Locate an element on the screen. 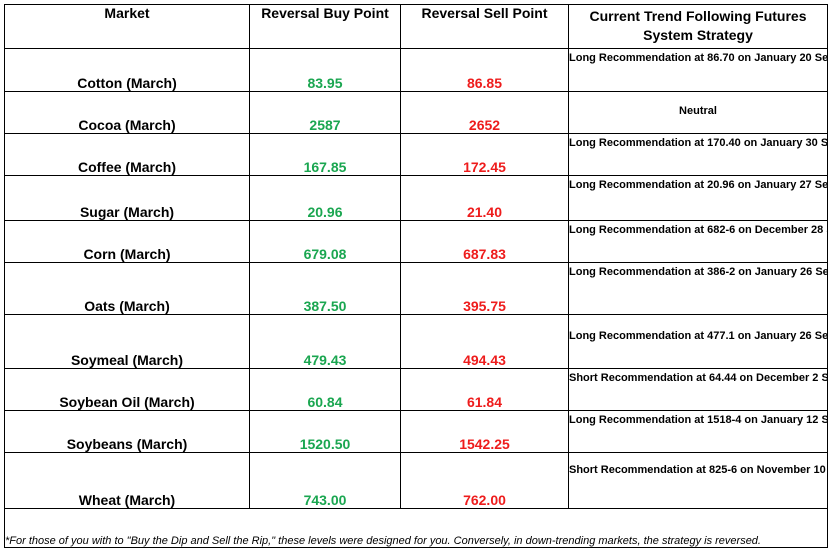  sell-point-cell: 494.43 is located at coordinates (484, 341).